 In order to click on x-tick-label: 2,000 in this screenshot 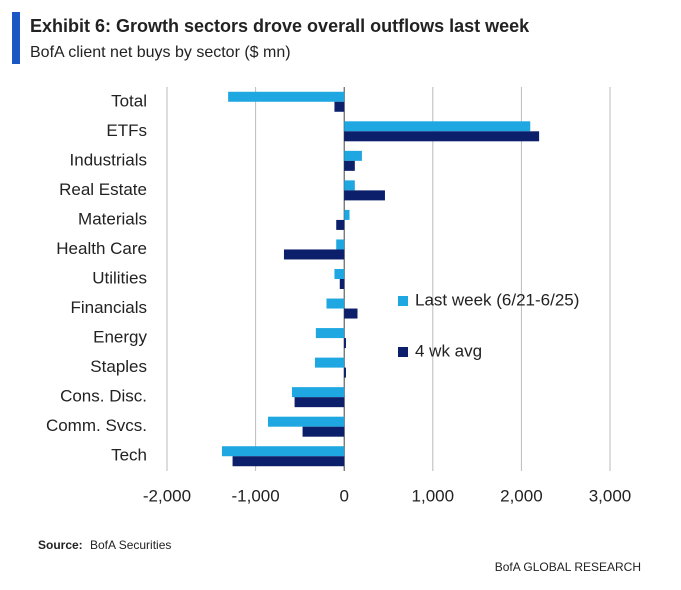, I will do `click(521, 495)`.